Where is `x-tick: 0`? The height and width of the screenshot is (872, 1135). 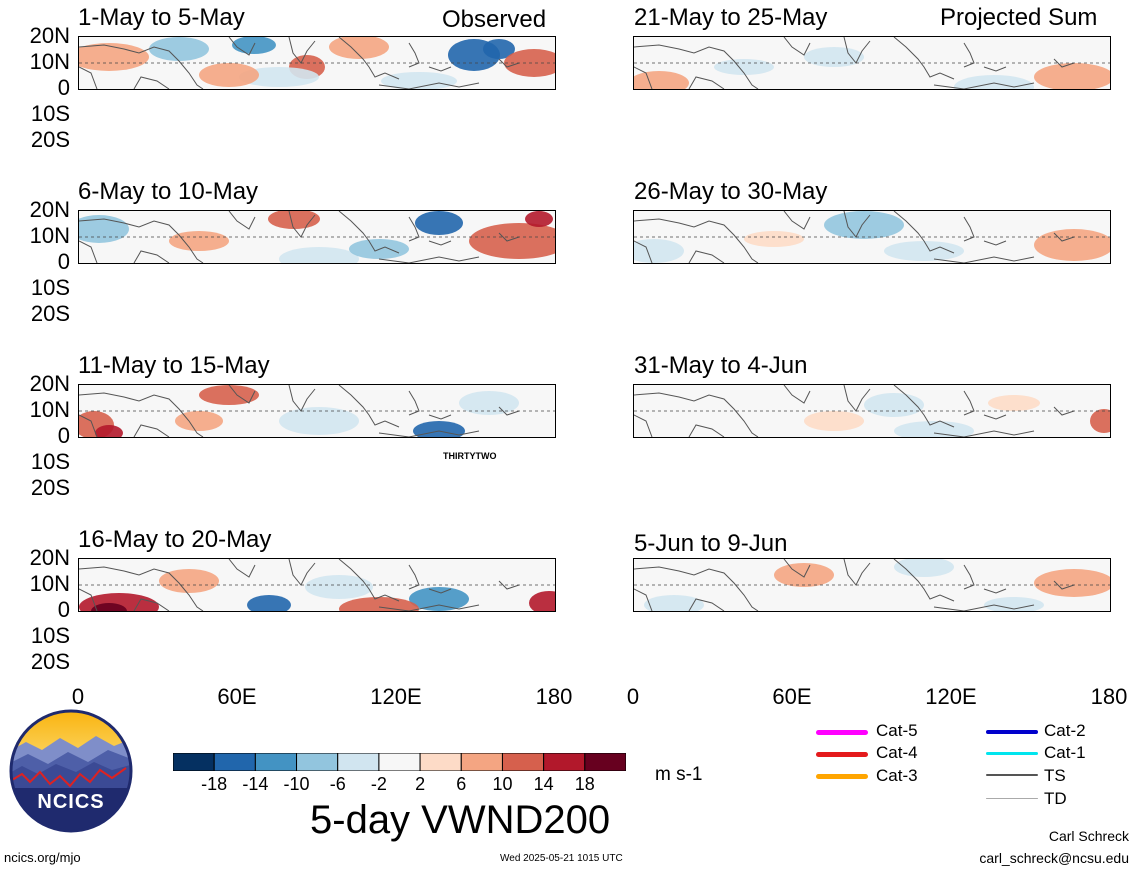
x-tick: 0 is located at coordinates (78, 696).